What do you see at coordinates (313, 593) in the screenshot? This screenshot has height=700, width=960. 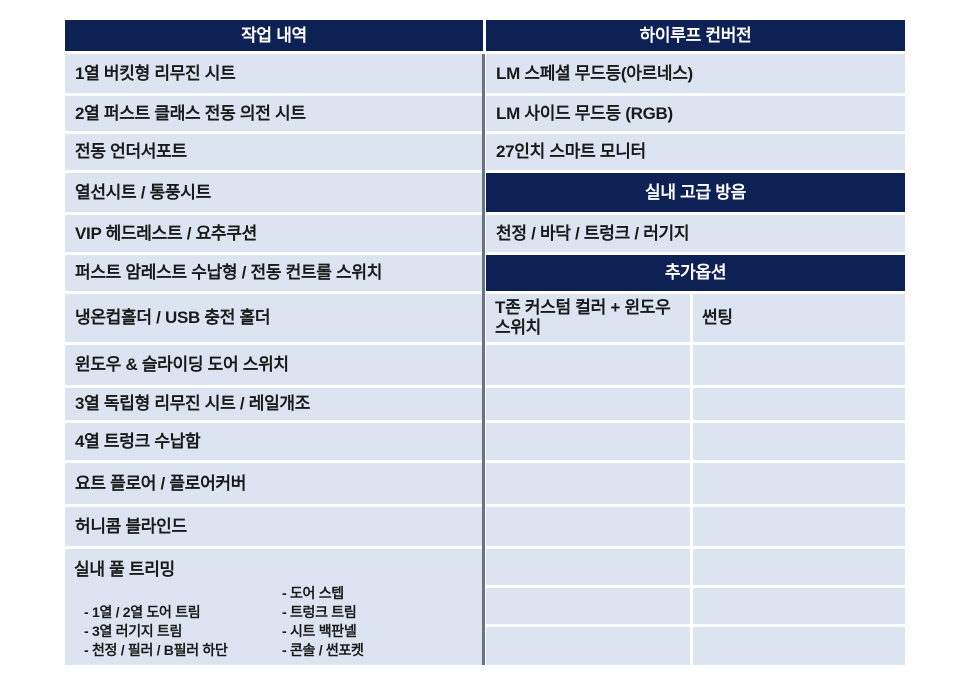 I see `list-item: - 도어 스텝` at bounding box center [313, 593].